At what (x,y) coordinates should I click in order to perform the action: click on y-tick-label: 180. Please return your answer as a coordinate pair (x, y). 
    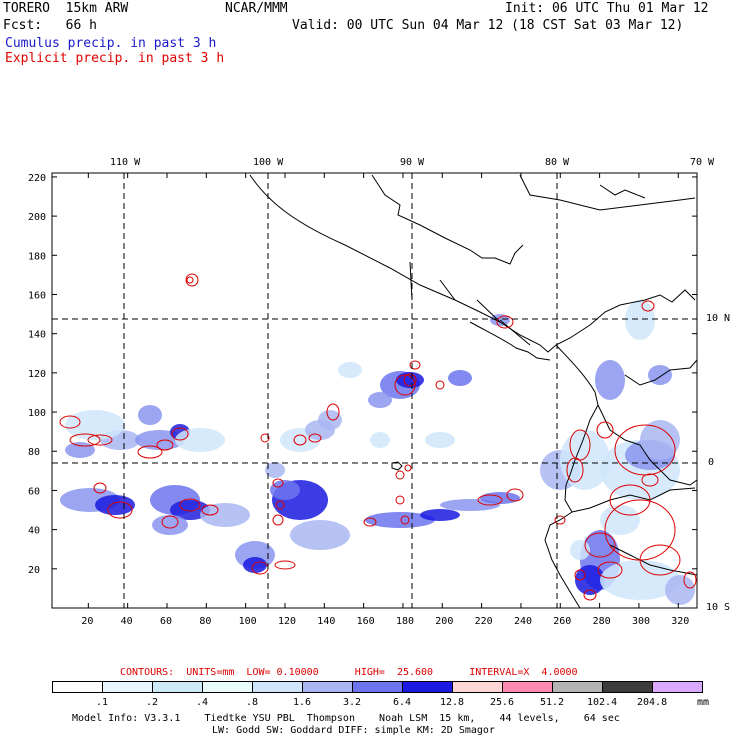
    Looking at the image, I should click on (37, 256).